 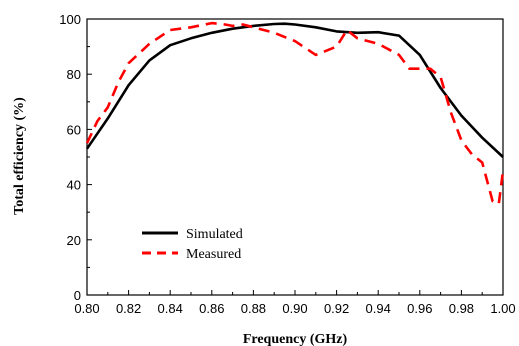 What do you see at coordinates (74, 74) in the screenshot?
I see `y-tick-label: 80` at bounding box center [74, 74].